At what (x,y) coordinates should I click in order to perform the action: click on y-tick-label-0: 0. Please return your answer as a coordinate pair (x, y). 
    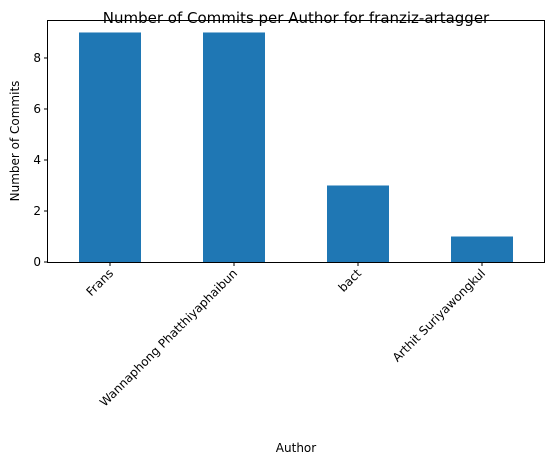
    Looking at the image, I should click on (37, 262).